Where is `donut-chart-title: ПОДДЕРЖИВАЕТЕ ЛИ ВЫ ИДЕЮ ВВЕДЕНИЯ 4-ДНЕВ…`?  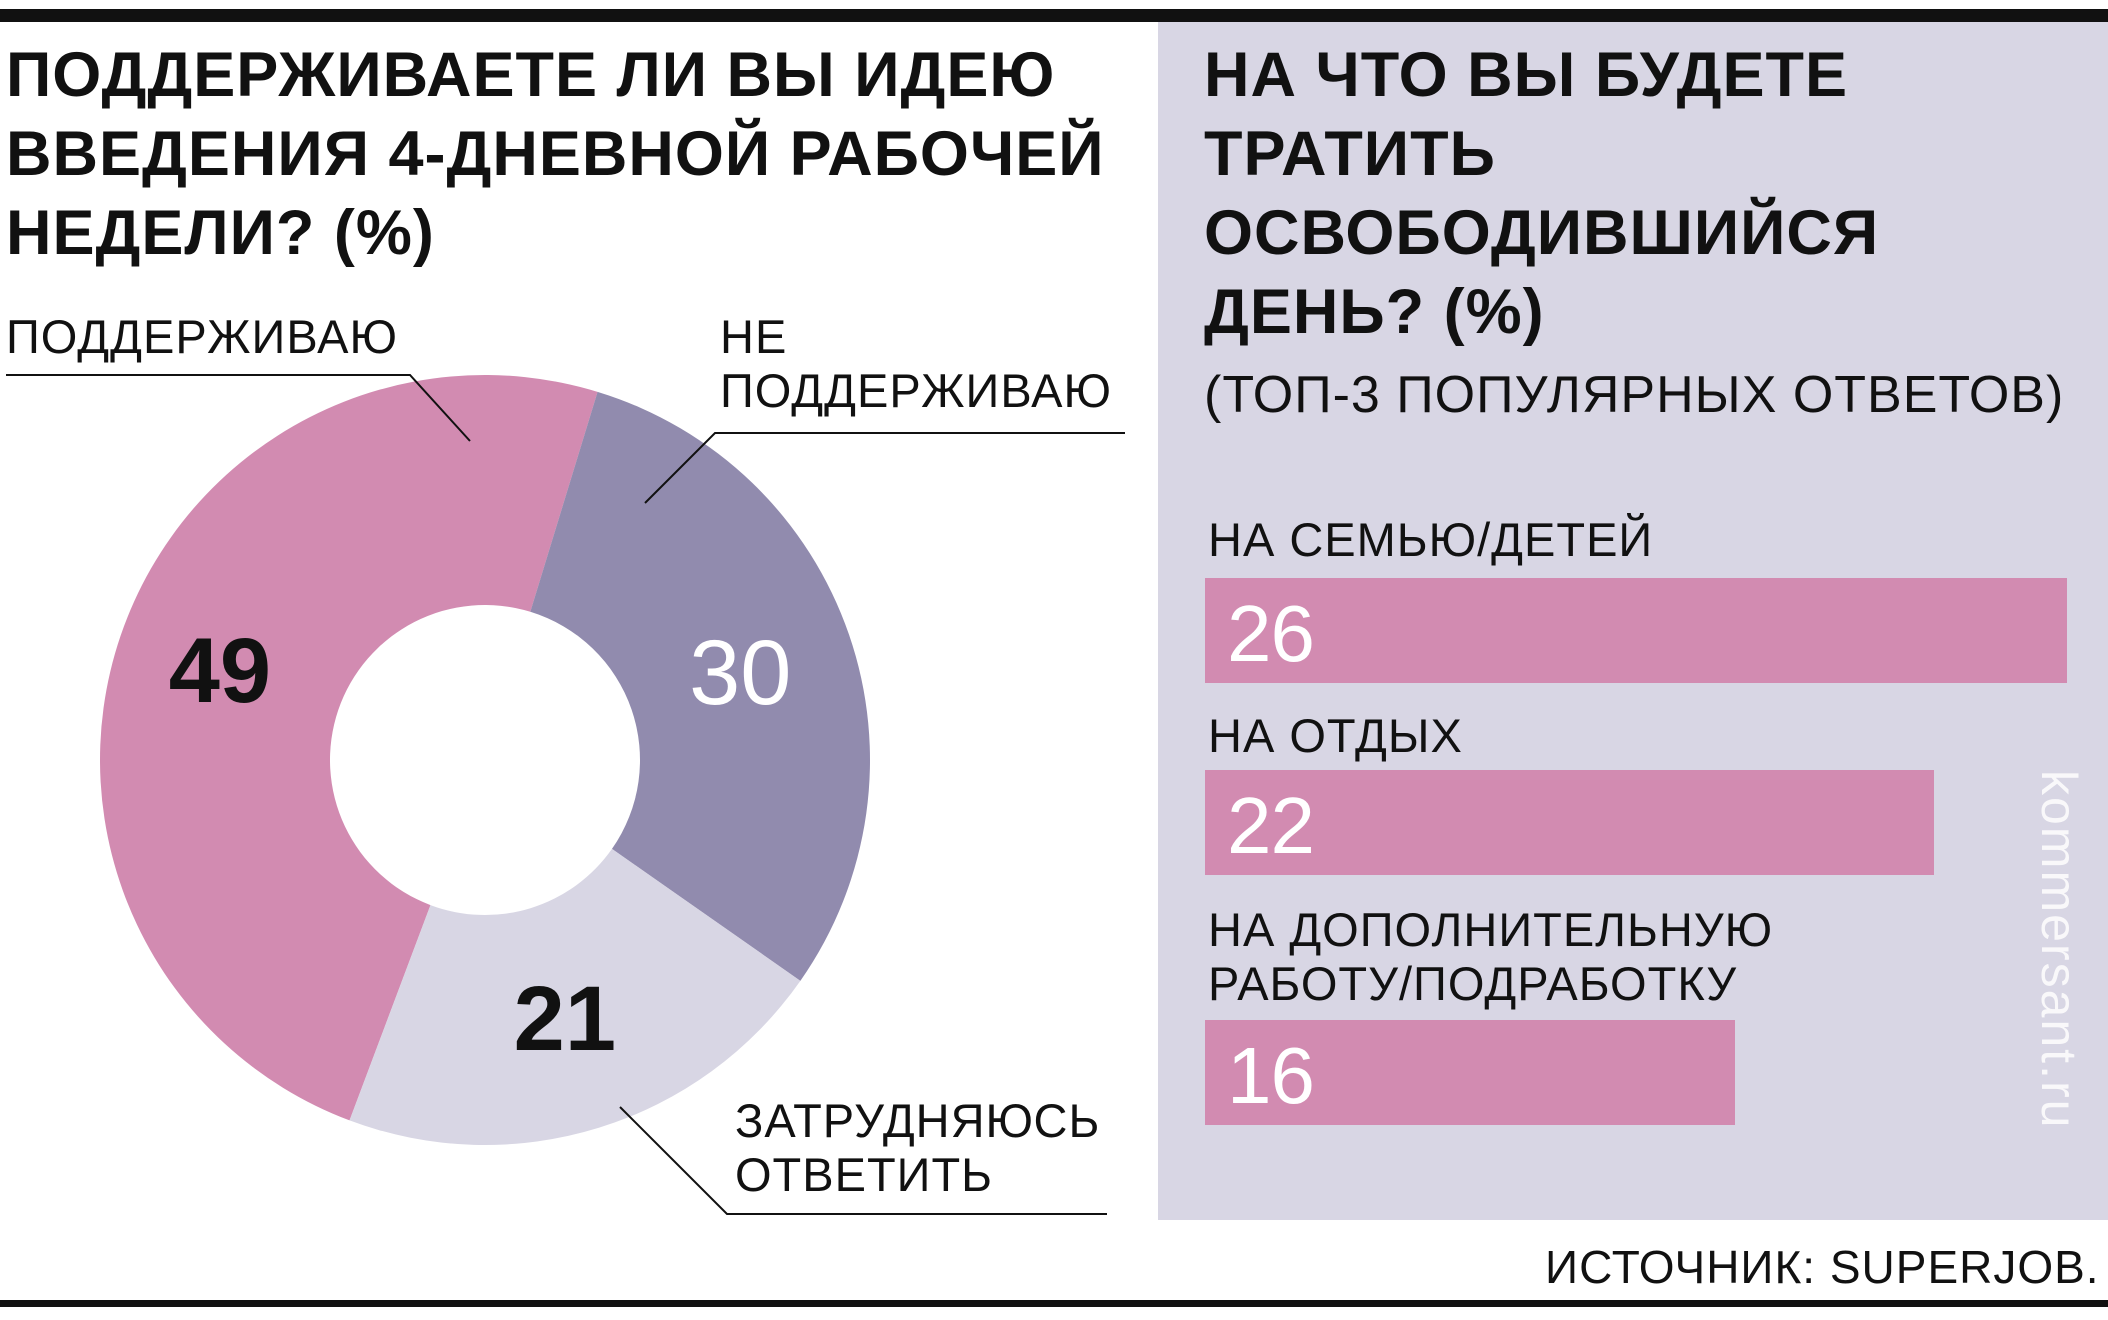
donut-chart-title: ПОДДЕРЖИВАЕТЕ ЛИ ВЫ ИДЕЮ ВВЕДЕНИЯ 4-ДНЕВ… is located at coordinates (555, 154).